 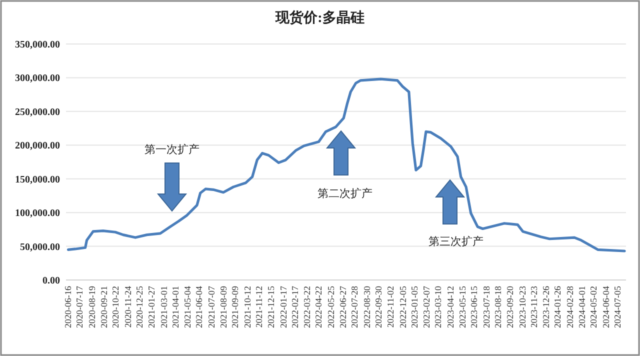 What do you see at coordinates (187, 307) in the screenshot?
I see `x-tick-label: 2021-05-04` at bounding box center [187, 307].